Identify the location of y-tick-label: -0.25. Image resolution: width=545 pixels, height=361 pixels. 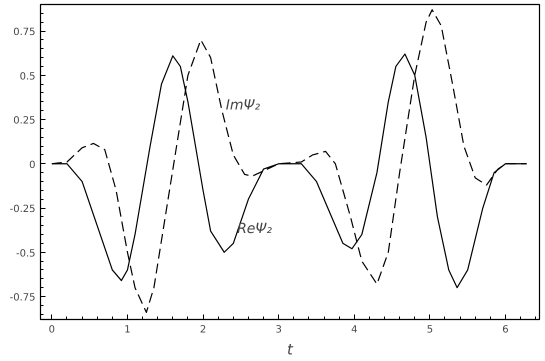
(23, 210).